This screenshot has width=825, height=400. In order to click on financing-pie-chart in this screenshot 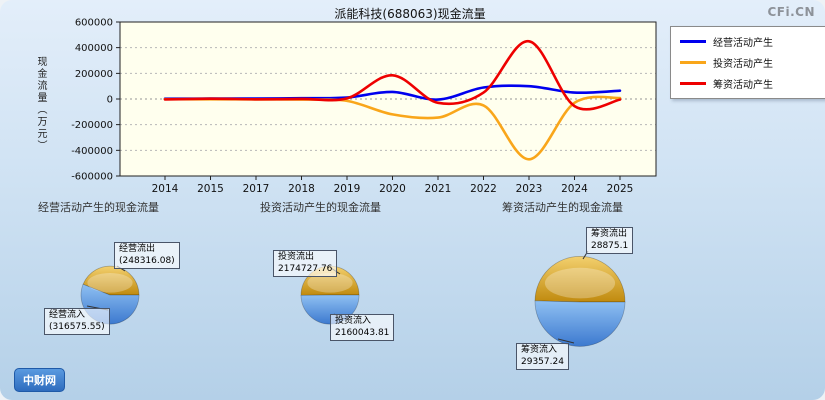, I will do `click(580, 298)`.